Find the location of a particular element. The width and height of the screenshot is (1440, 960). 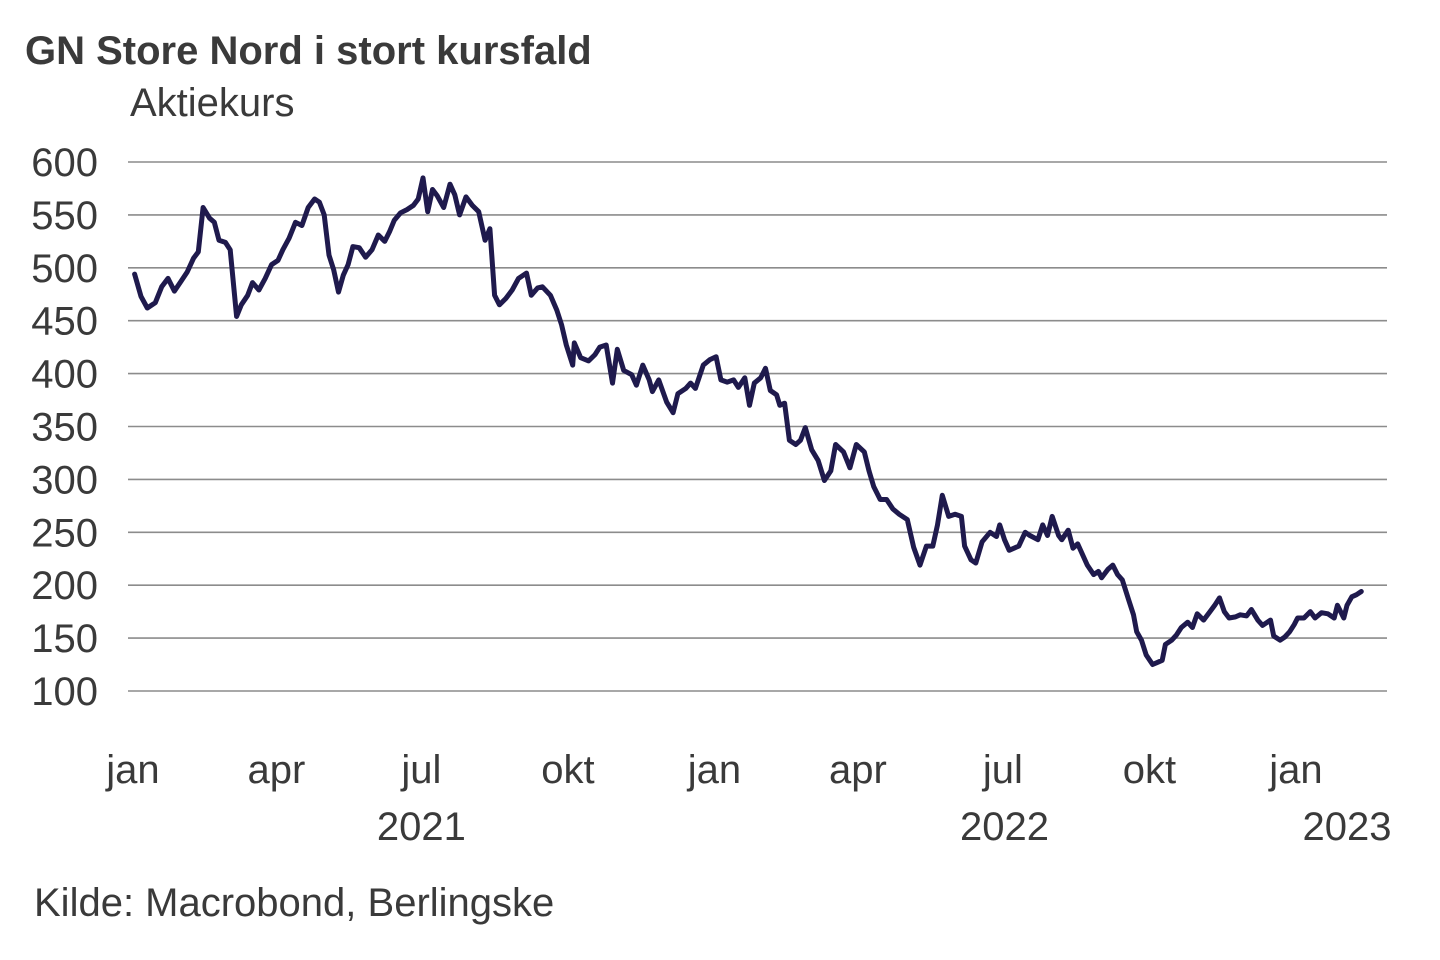

y-tick-label: 150 is located at coordinates (64, 639).